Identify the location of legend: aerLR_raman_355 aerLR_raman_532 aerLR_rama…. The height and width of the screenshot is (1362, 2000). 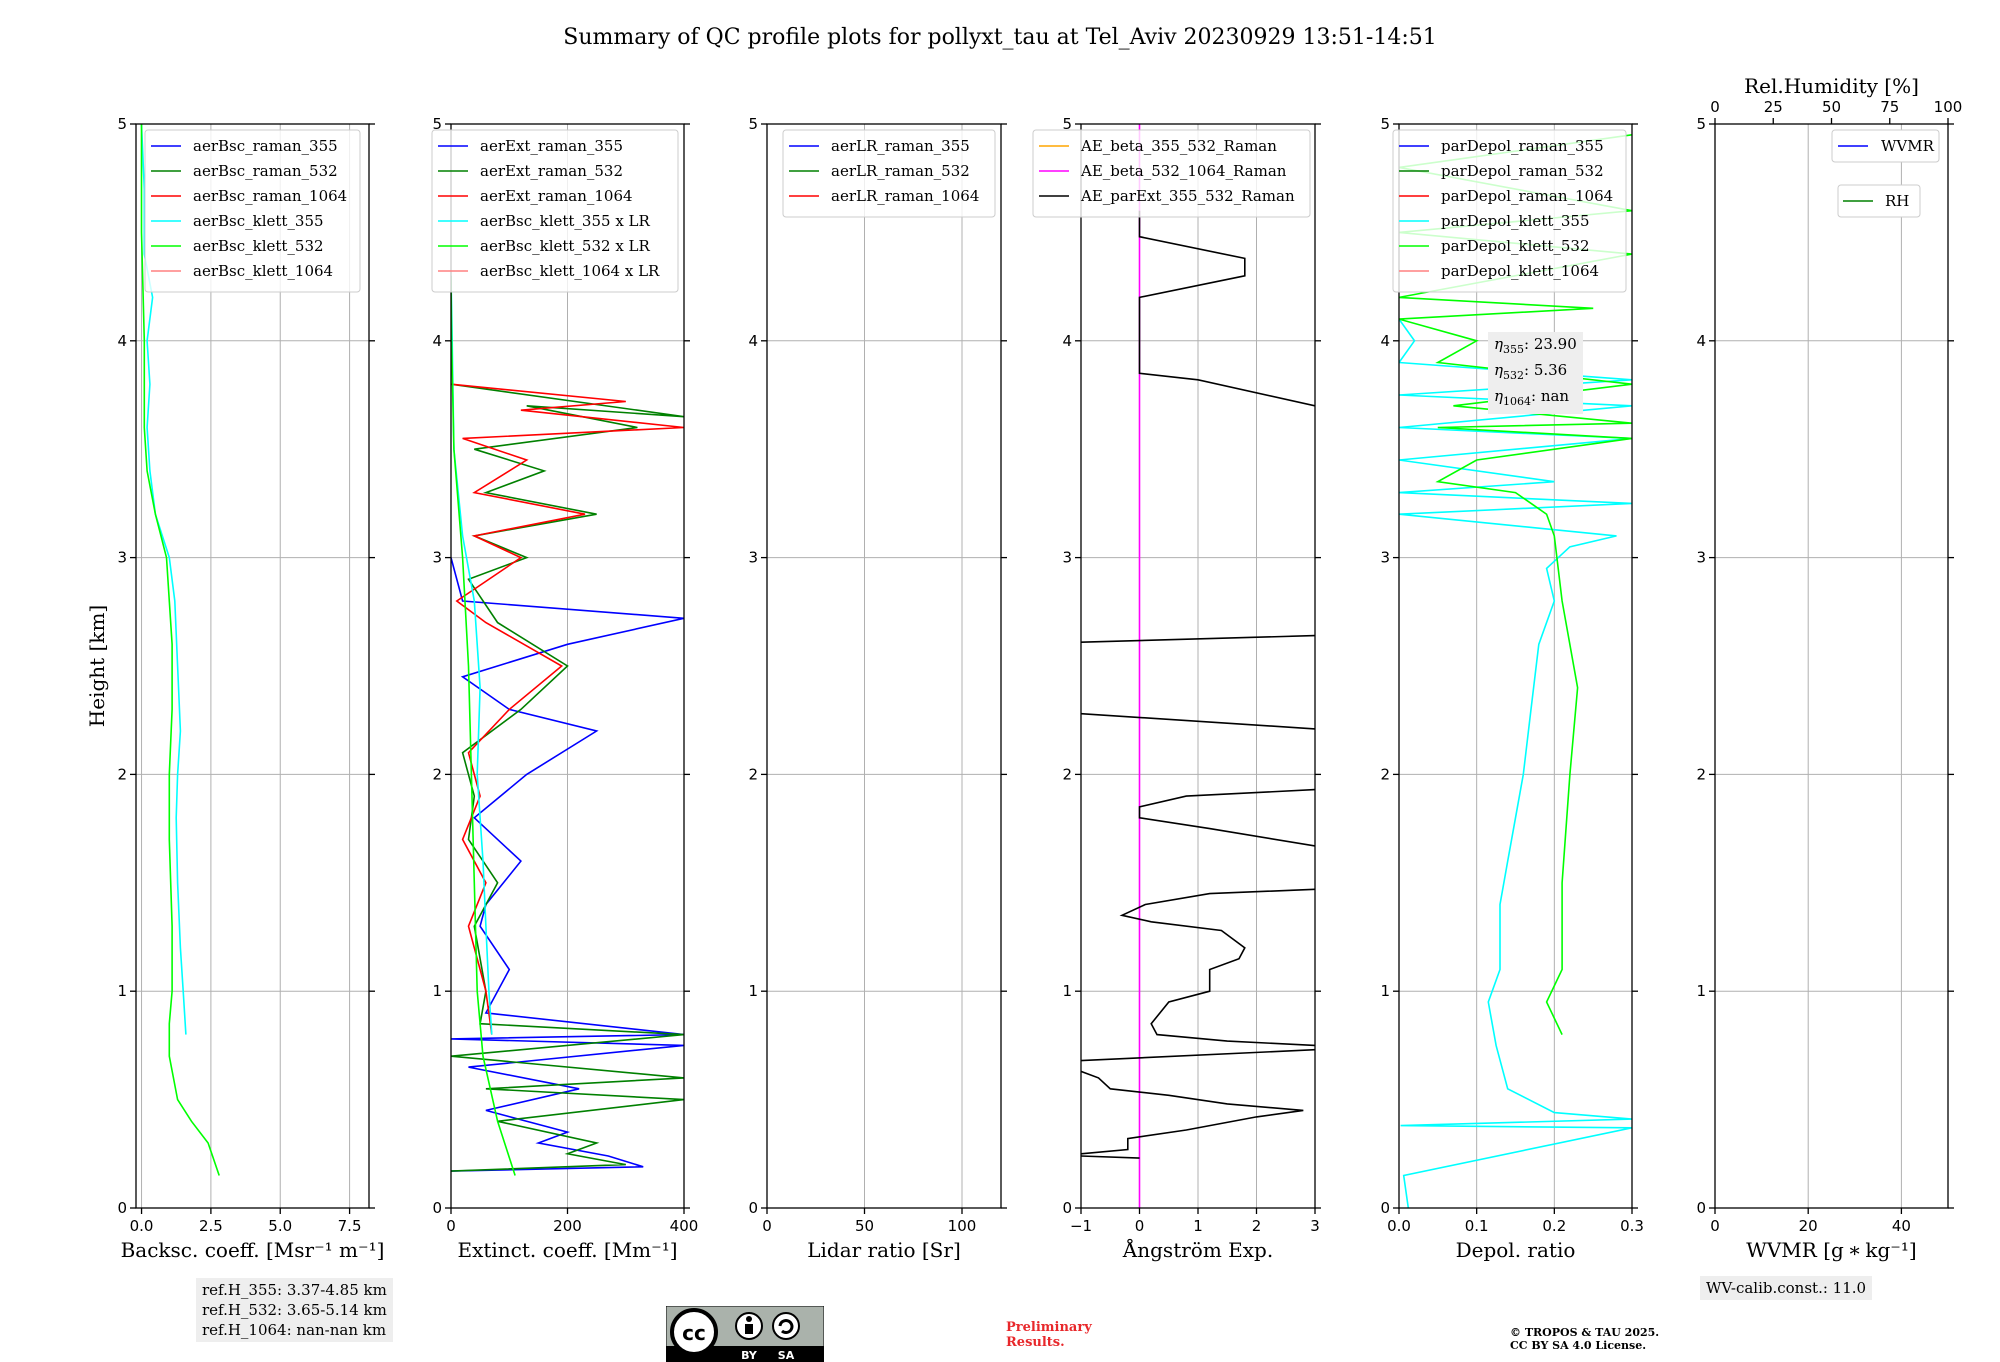
(889, 173).